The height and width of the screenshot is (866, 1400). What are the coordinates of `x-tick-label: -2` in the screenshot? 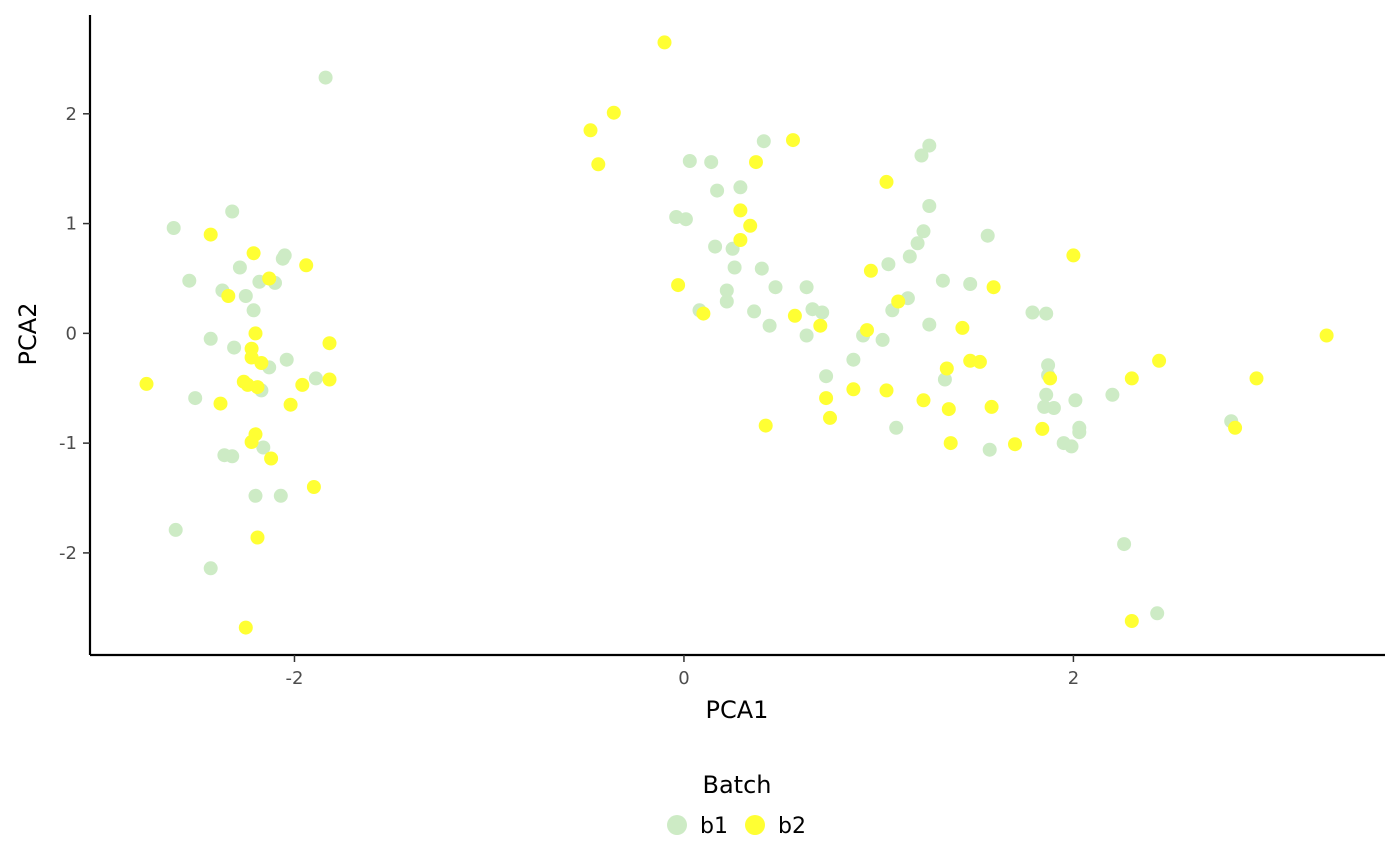 It's located at (294, 678).